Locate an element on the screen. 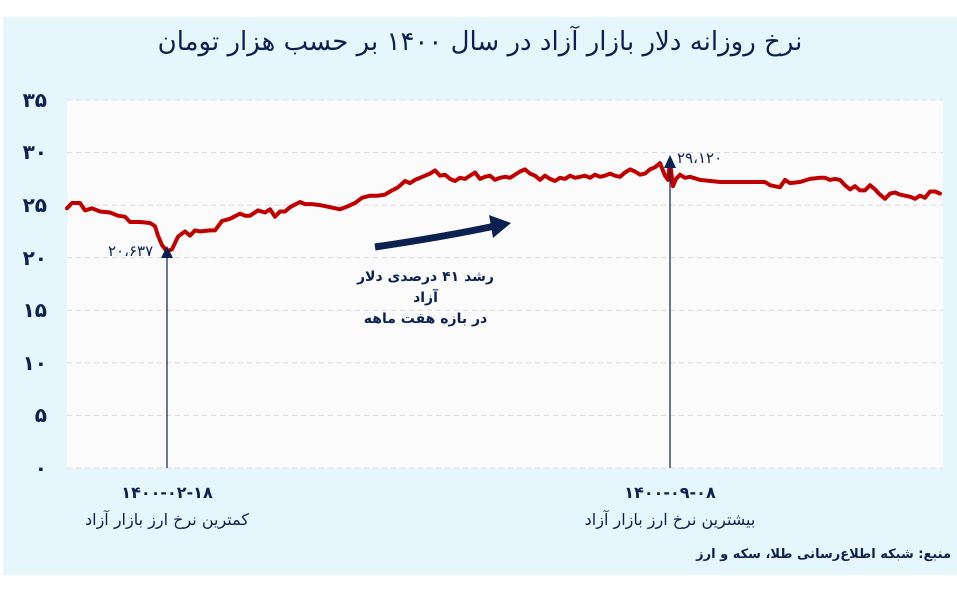 This screenshot has height=605, width=957. y-tick: ۰ is located at coordinates (40, 468).